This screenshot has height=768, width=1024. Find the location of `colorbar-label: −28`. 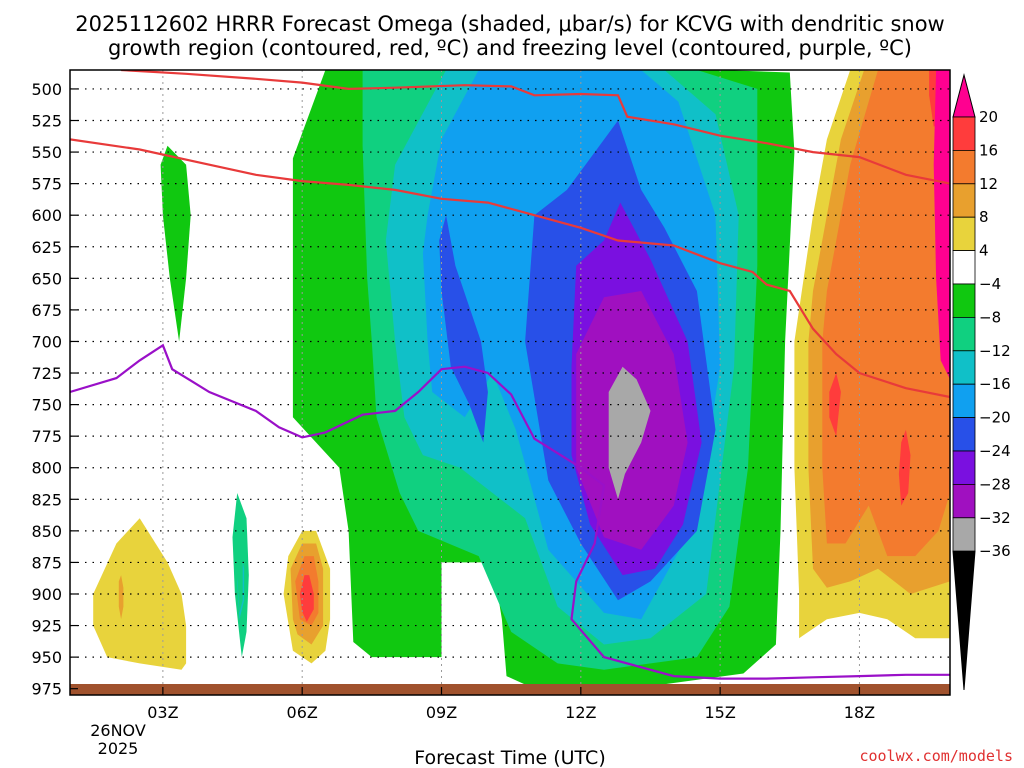

colorbar-label: −28 is located at coordinates (995, 484).